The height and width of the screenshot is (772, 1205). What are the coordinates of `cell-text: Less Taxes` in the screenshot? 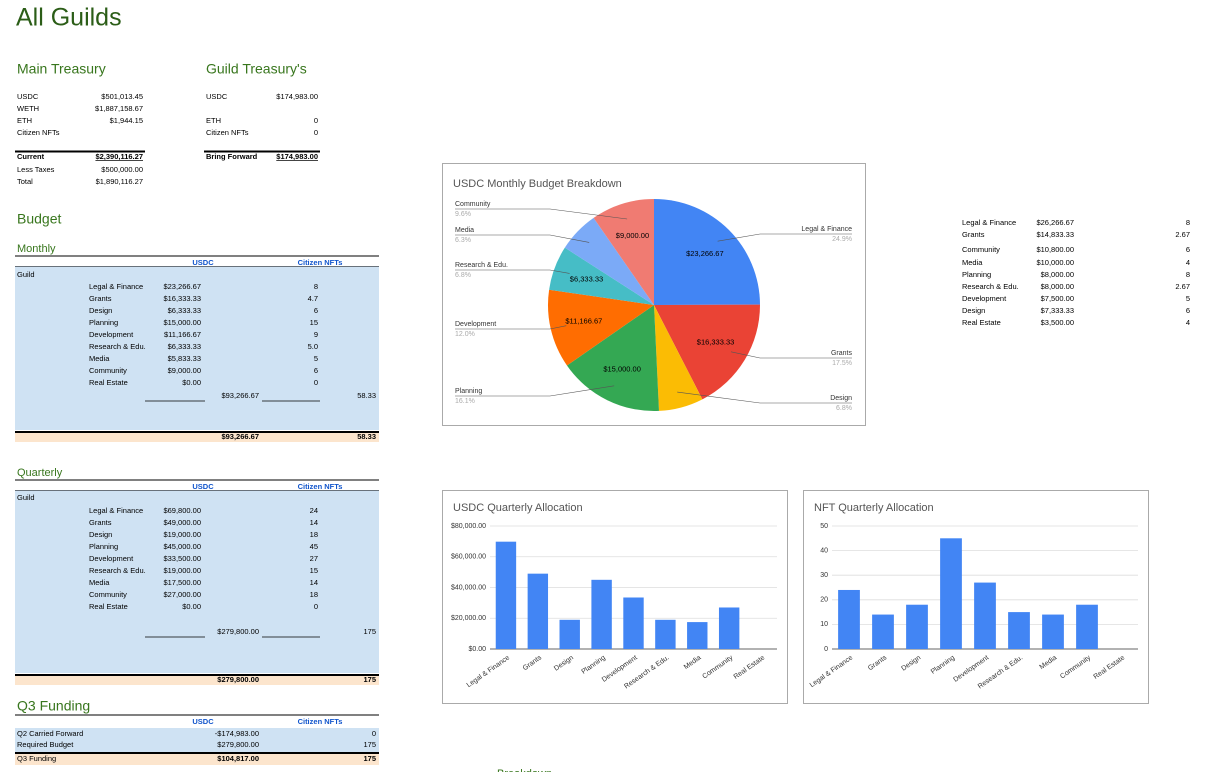 It's located at (36, 169).